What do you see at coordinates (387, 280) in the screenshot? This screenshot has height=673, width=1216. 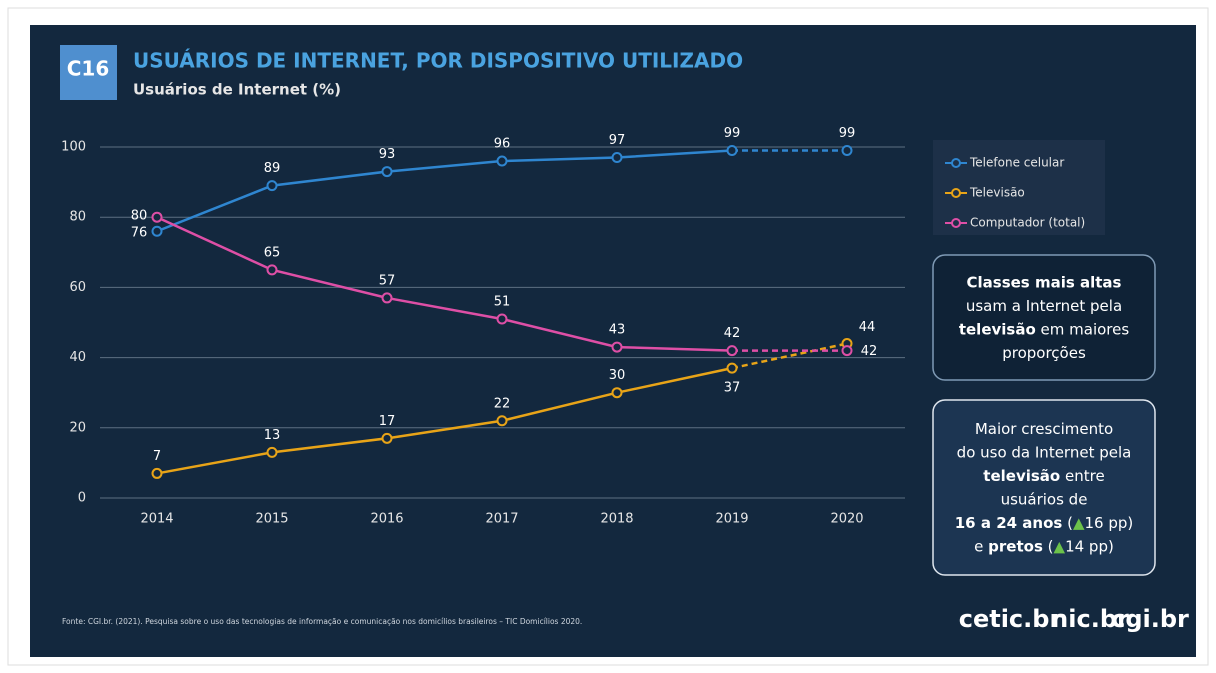 I see `data-label: 57` at bounding box center [387, 280].